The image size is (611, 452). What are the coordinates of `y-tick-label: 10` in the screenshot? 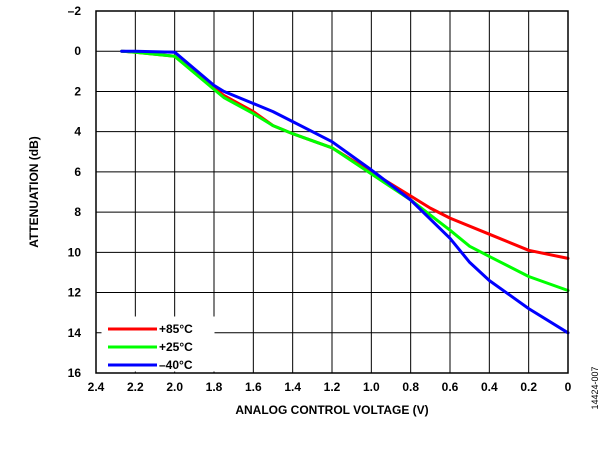 It's located at (75, 252).